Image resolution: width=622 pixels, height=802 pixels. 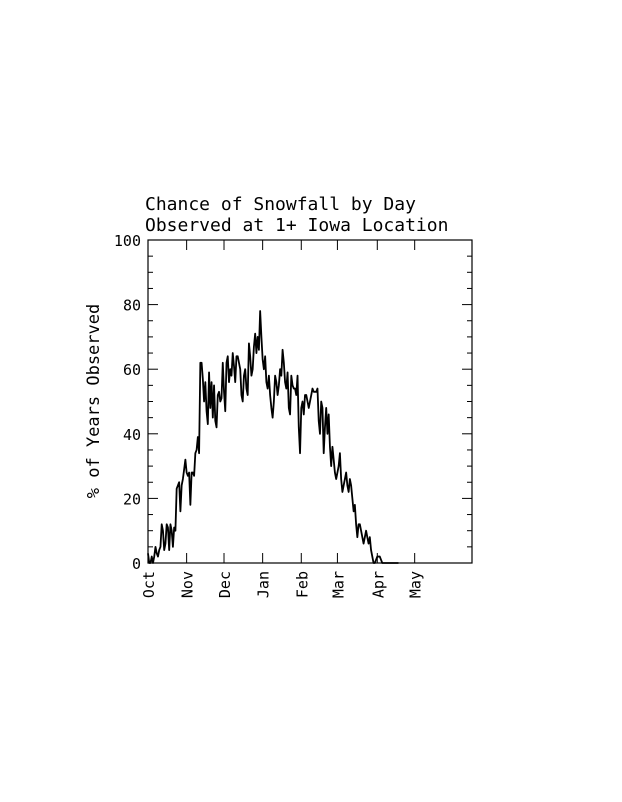 I want to click on x-tick-label: Dec, so click(x=225, y=584).